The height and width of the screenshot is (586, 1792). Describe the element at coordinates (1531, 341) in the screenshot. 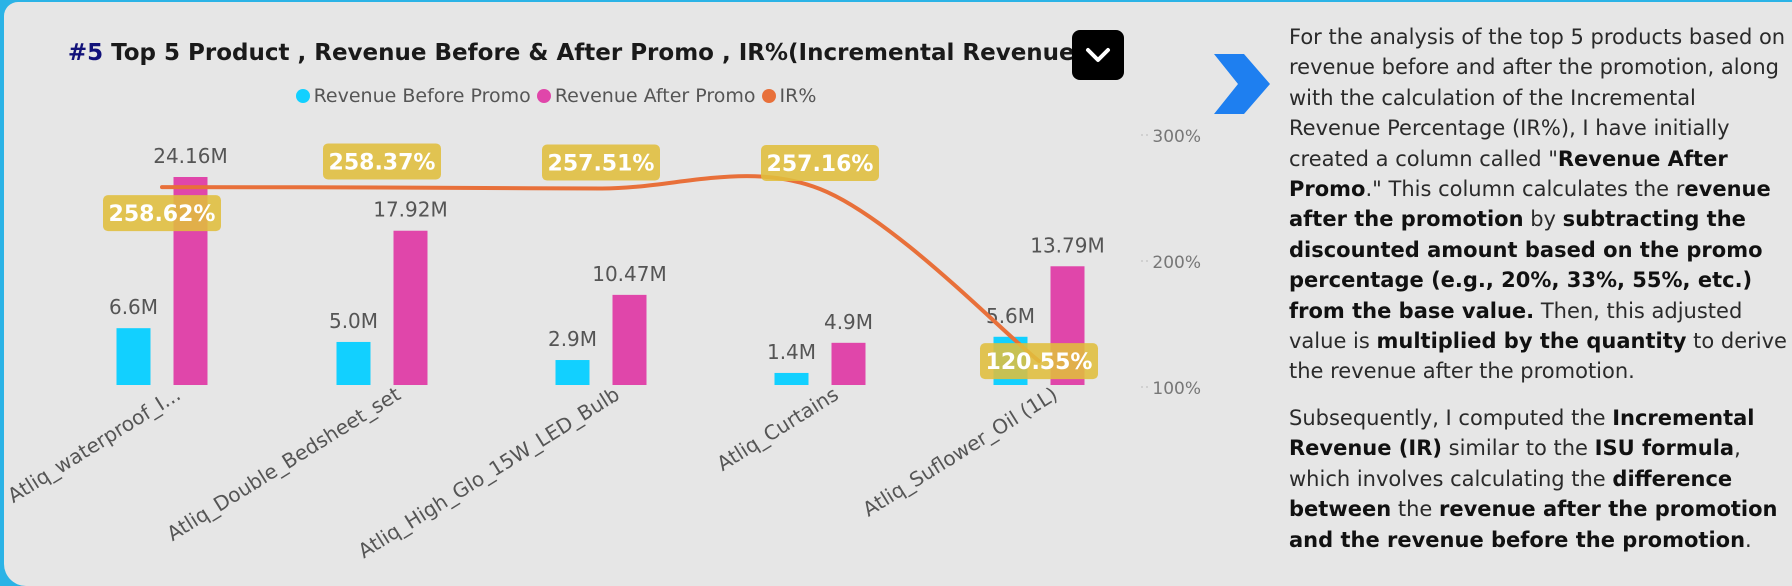

I see `narrative-segment: multiplied by the quantity` at that location.